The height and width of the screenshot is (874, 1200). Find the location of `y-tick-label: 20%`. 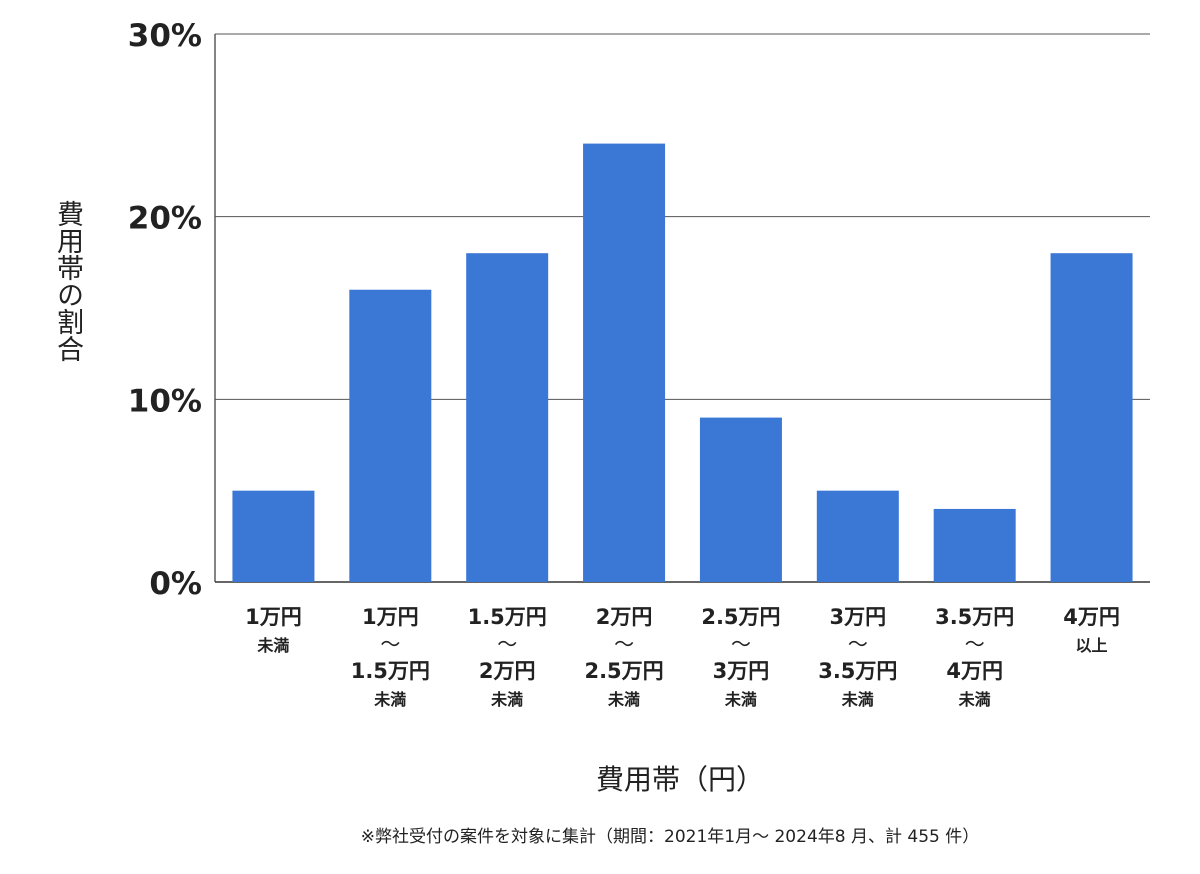

y-tick-label: 20% is located at coordinates (165, 219).